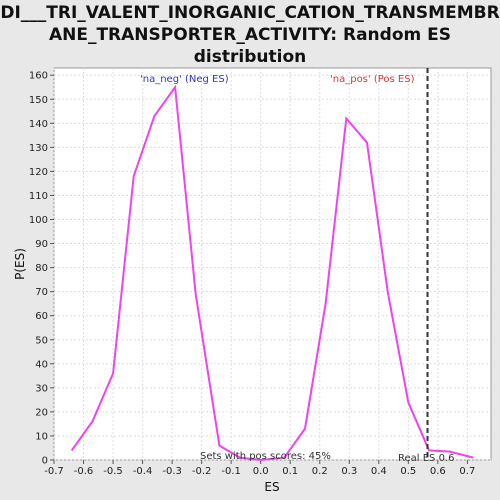  I want to click on x-tick-label: 0.5, so click(408, 471).